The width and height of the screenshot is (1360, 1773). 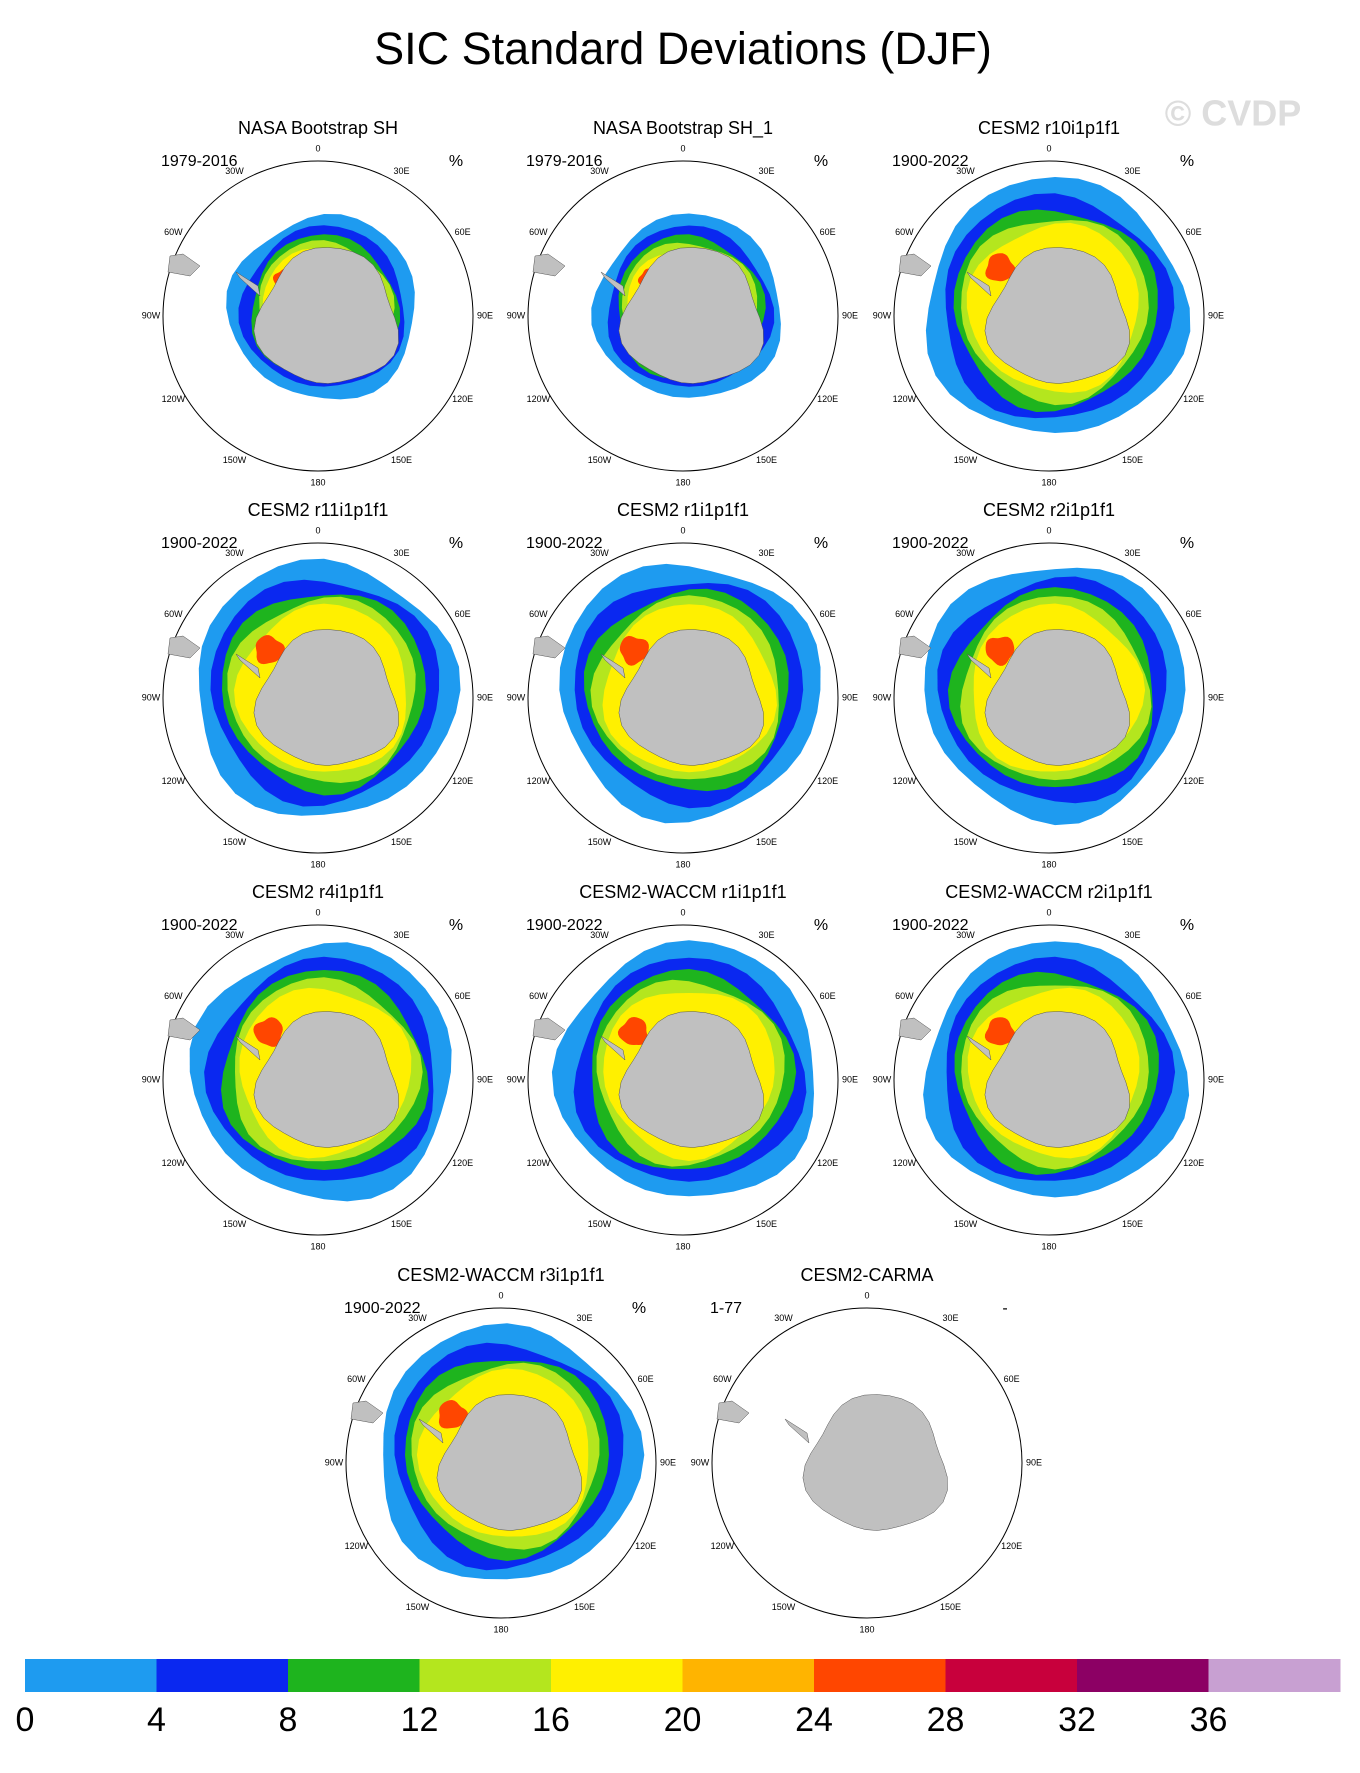 What do you see at coordinates (318, 892) in the screenshot?
I see `panel-title: CESM2 r4i1p1f1` at bounding box center [318, 892].